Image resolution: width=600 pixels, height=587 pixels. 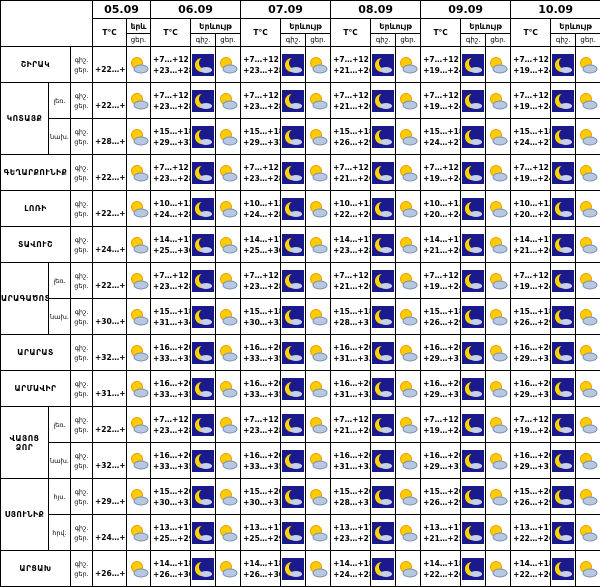 I want to click on day-temp: +31…+33, so click(x=351, y=394).